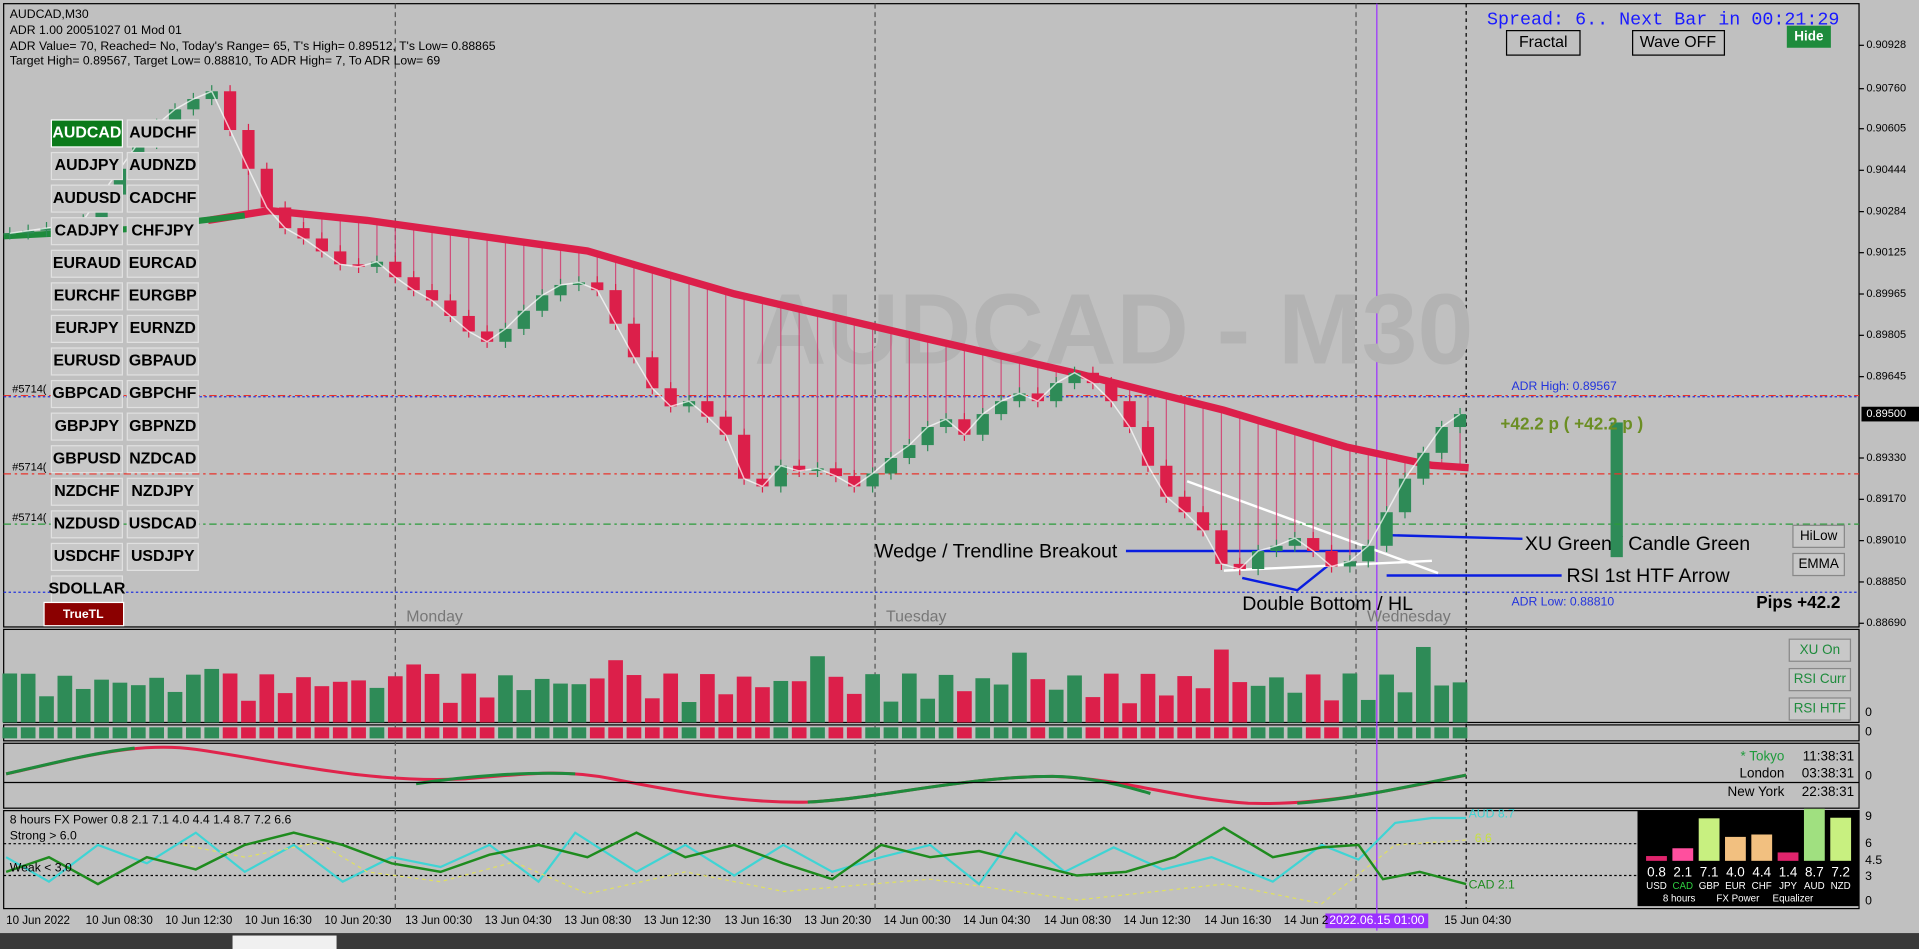  I want to click on symbol-label: CADJPY, so click(87, 230).